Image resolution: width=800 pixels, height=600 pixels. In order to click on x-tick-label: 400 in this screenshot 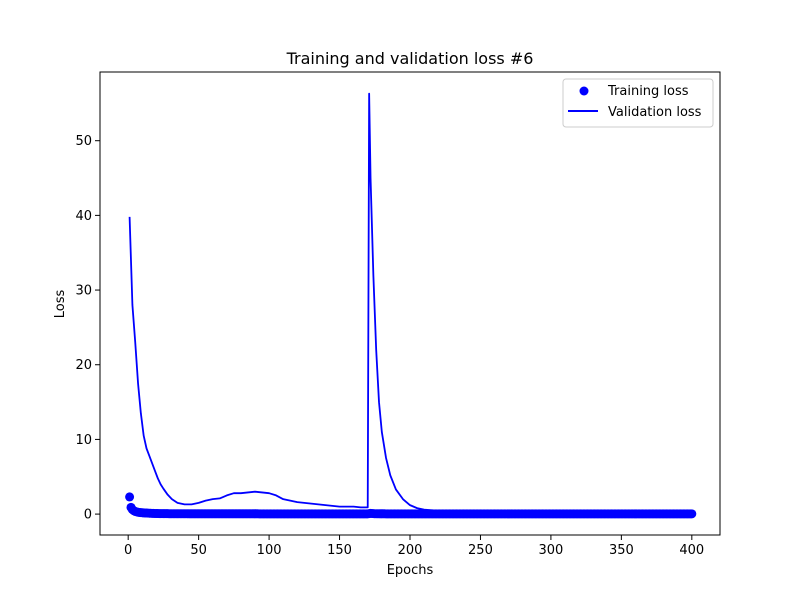, I will do `click(691, 550)`.